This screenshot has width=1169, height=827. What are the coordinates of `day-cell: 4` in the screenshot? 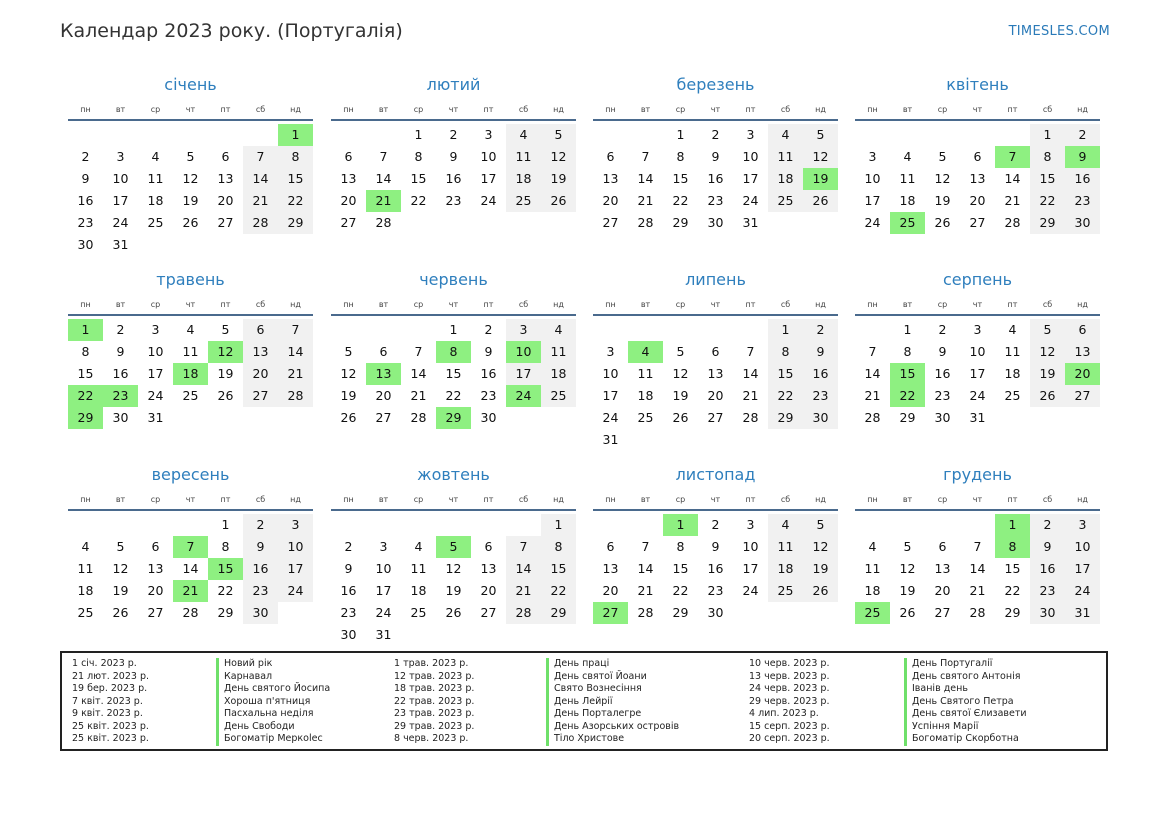 It's located at (523, 135).